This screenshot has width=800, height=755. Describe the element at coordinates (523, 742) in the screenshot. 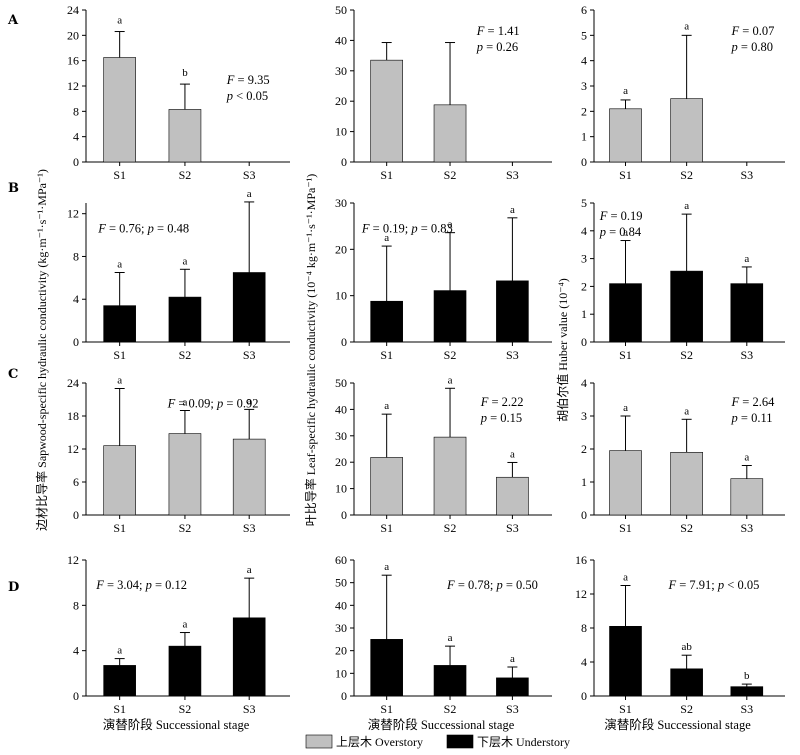

I see `legend-label: 下层木 Understory` at that location.